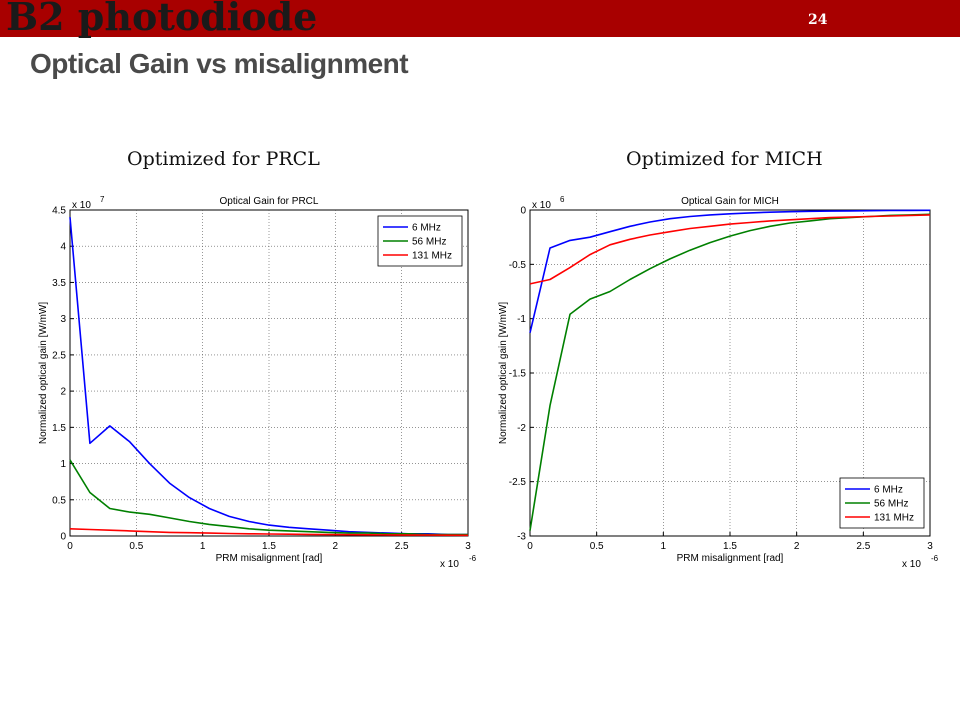 This screenshot has width=960, height=720. I want to click on y-tick-label: 2, so click(63, 392).